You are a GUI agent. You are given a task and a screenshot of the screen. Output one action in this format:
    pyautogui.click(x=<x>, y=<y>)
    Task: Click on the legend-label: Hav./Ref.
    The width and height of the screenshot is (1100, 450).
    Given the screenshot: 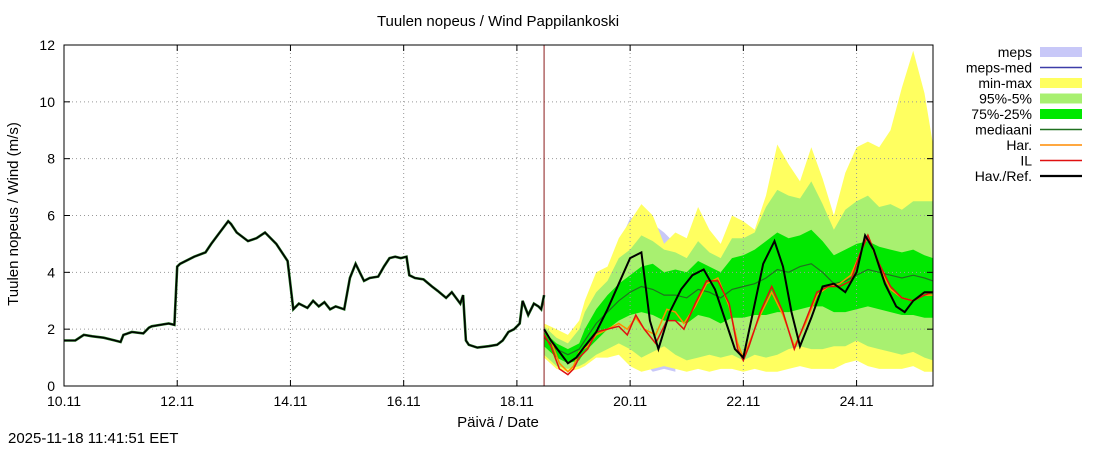 What is the action you would take?
    pyautogui.click(x=1003, y=176)
    